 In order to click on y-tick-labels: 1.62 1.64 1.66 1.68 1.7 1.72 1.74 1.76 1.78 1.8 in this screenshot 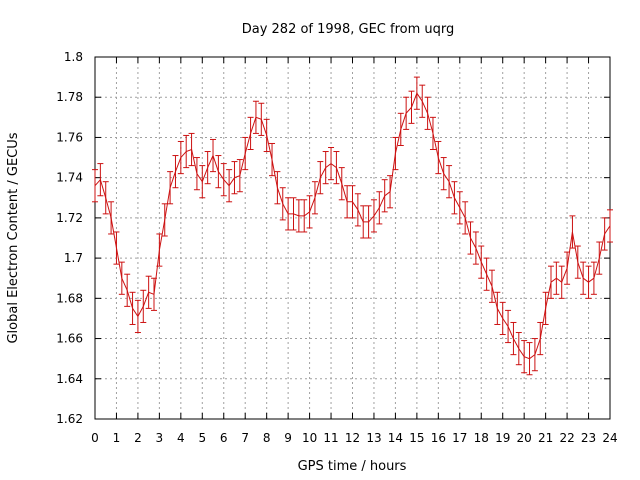, I will do `click(69, 238)`.